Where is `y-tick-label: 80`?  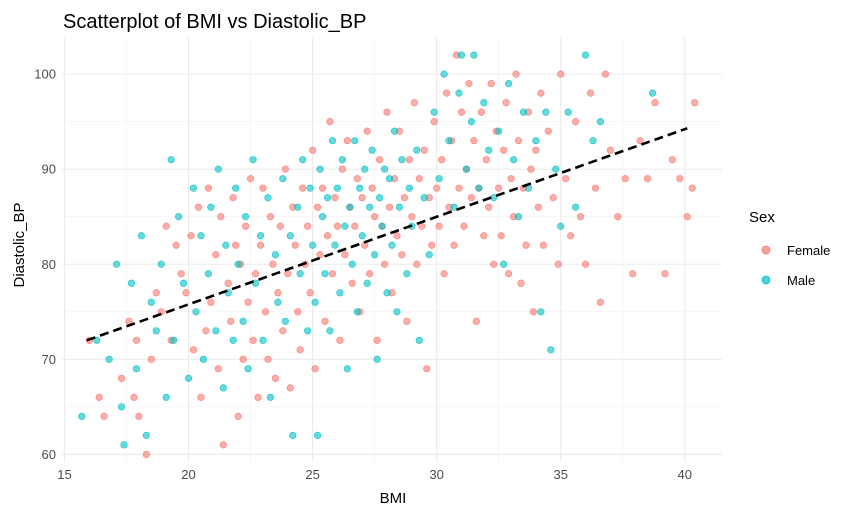
y-tick-label: 80 is located at coordinates (49, 264).